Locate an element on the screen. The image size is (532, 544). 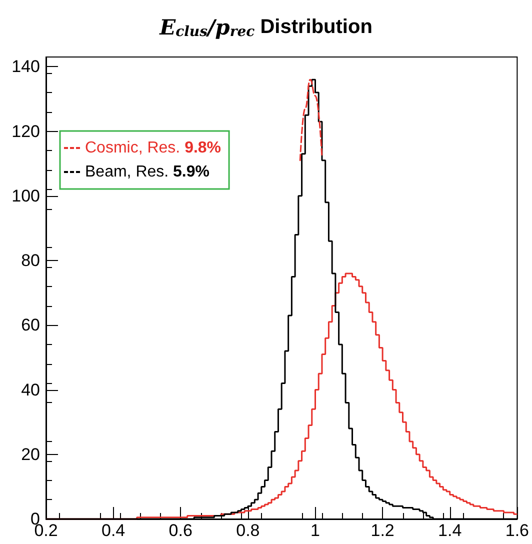
y-tick-label: 140 is located at coordinates (26, 66).